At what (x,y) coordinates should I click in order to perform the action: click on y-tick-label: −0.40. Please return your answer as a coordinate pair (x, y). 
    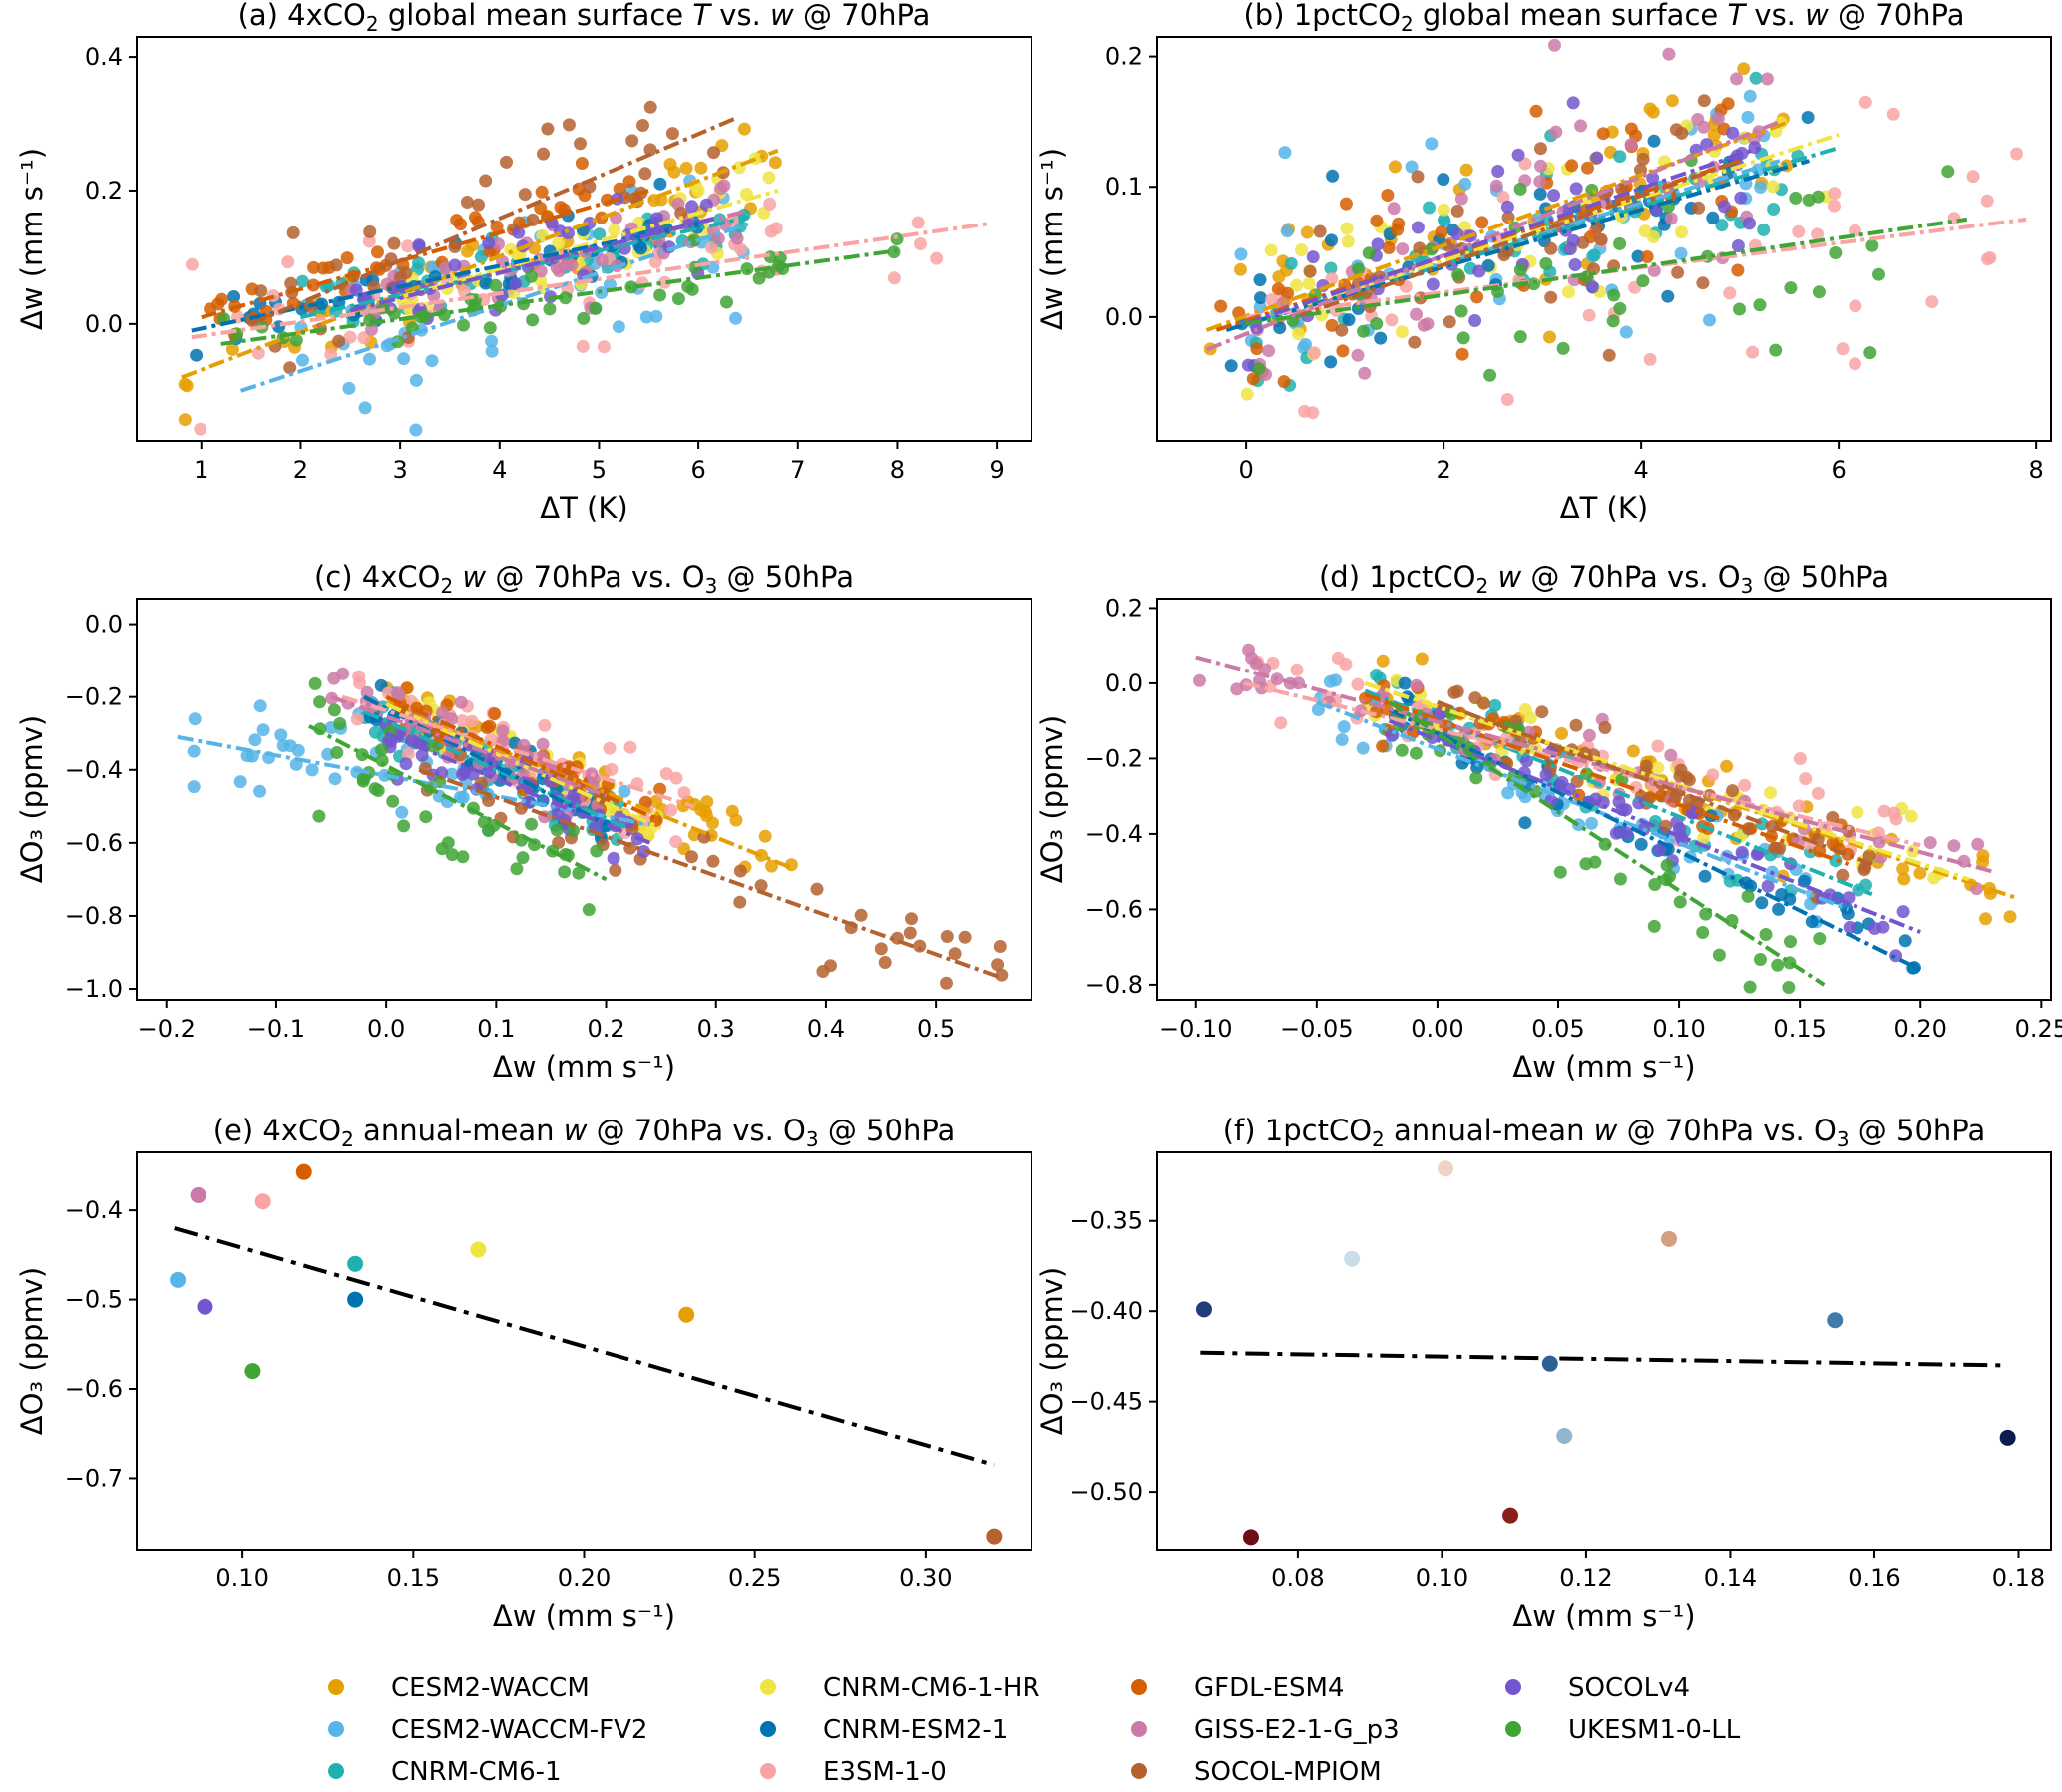
    Looking at the image, I should click on (1106, 1311).